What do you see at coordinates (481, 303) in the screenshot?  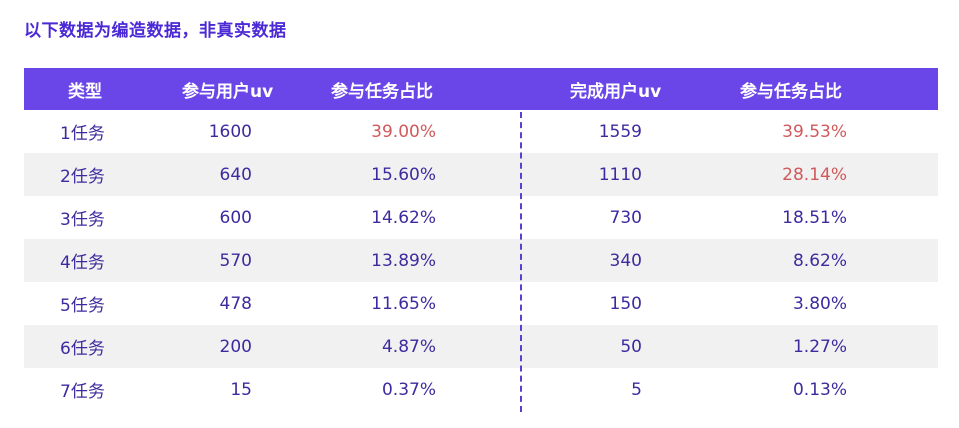 I see `table-row: 5任务 478 11.65% 150 3.80%` at bounding box center [481, 303].